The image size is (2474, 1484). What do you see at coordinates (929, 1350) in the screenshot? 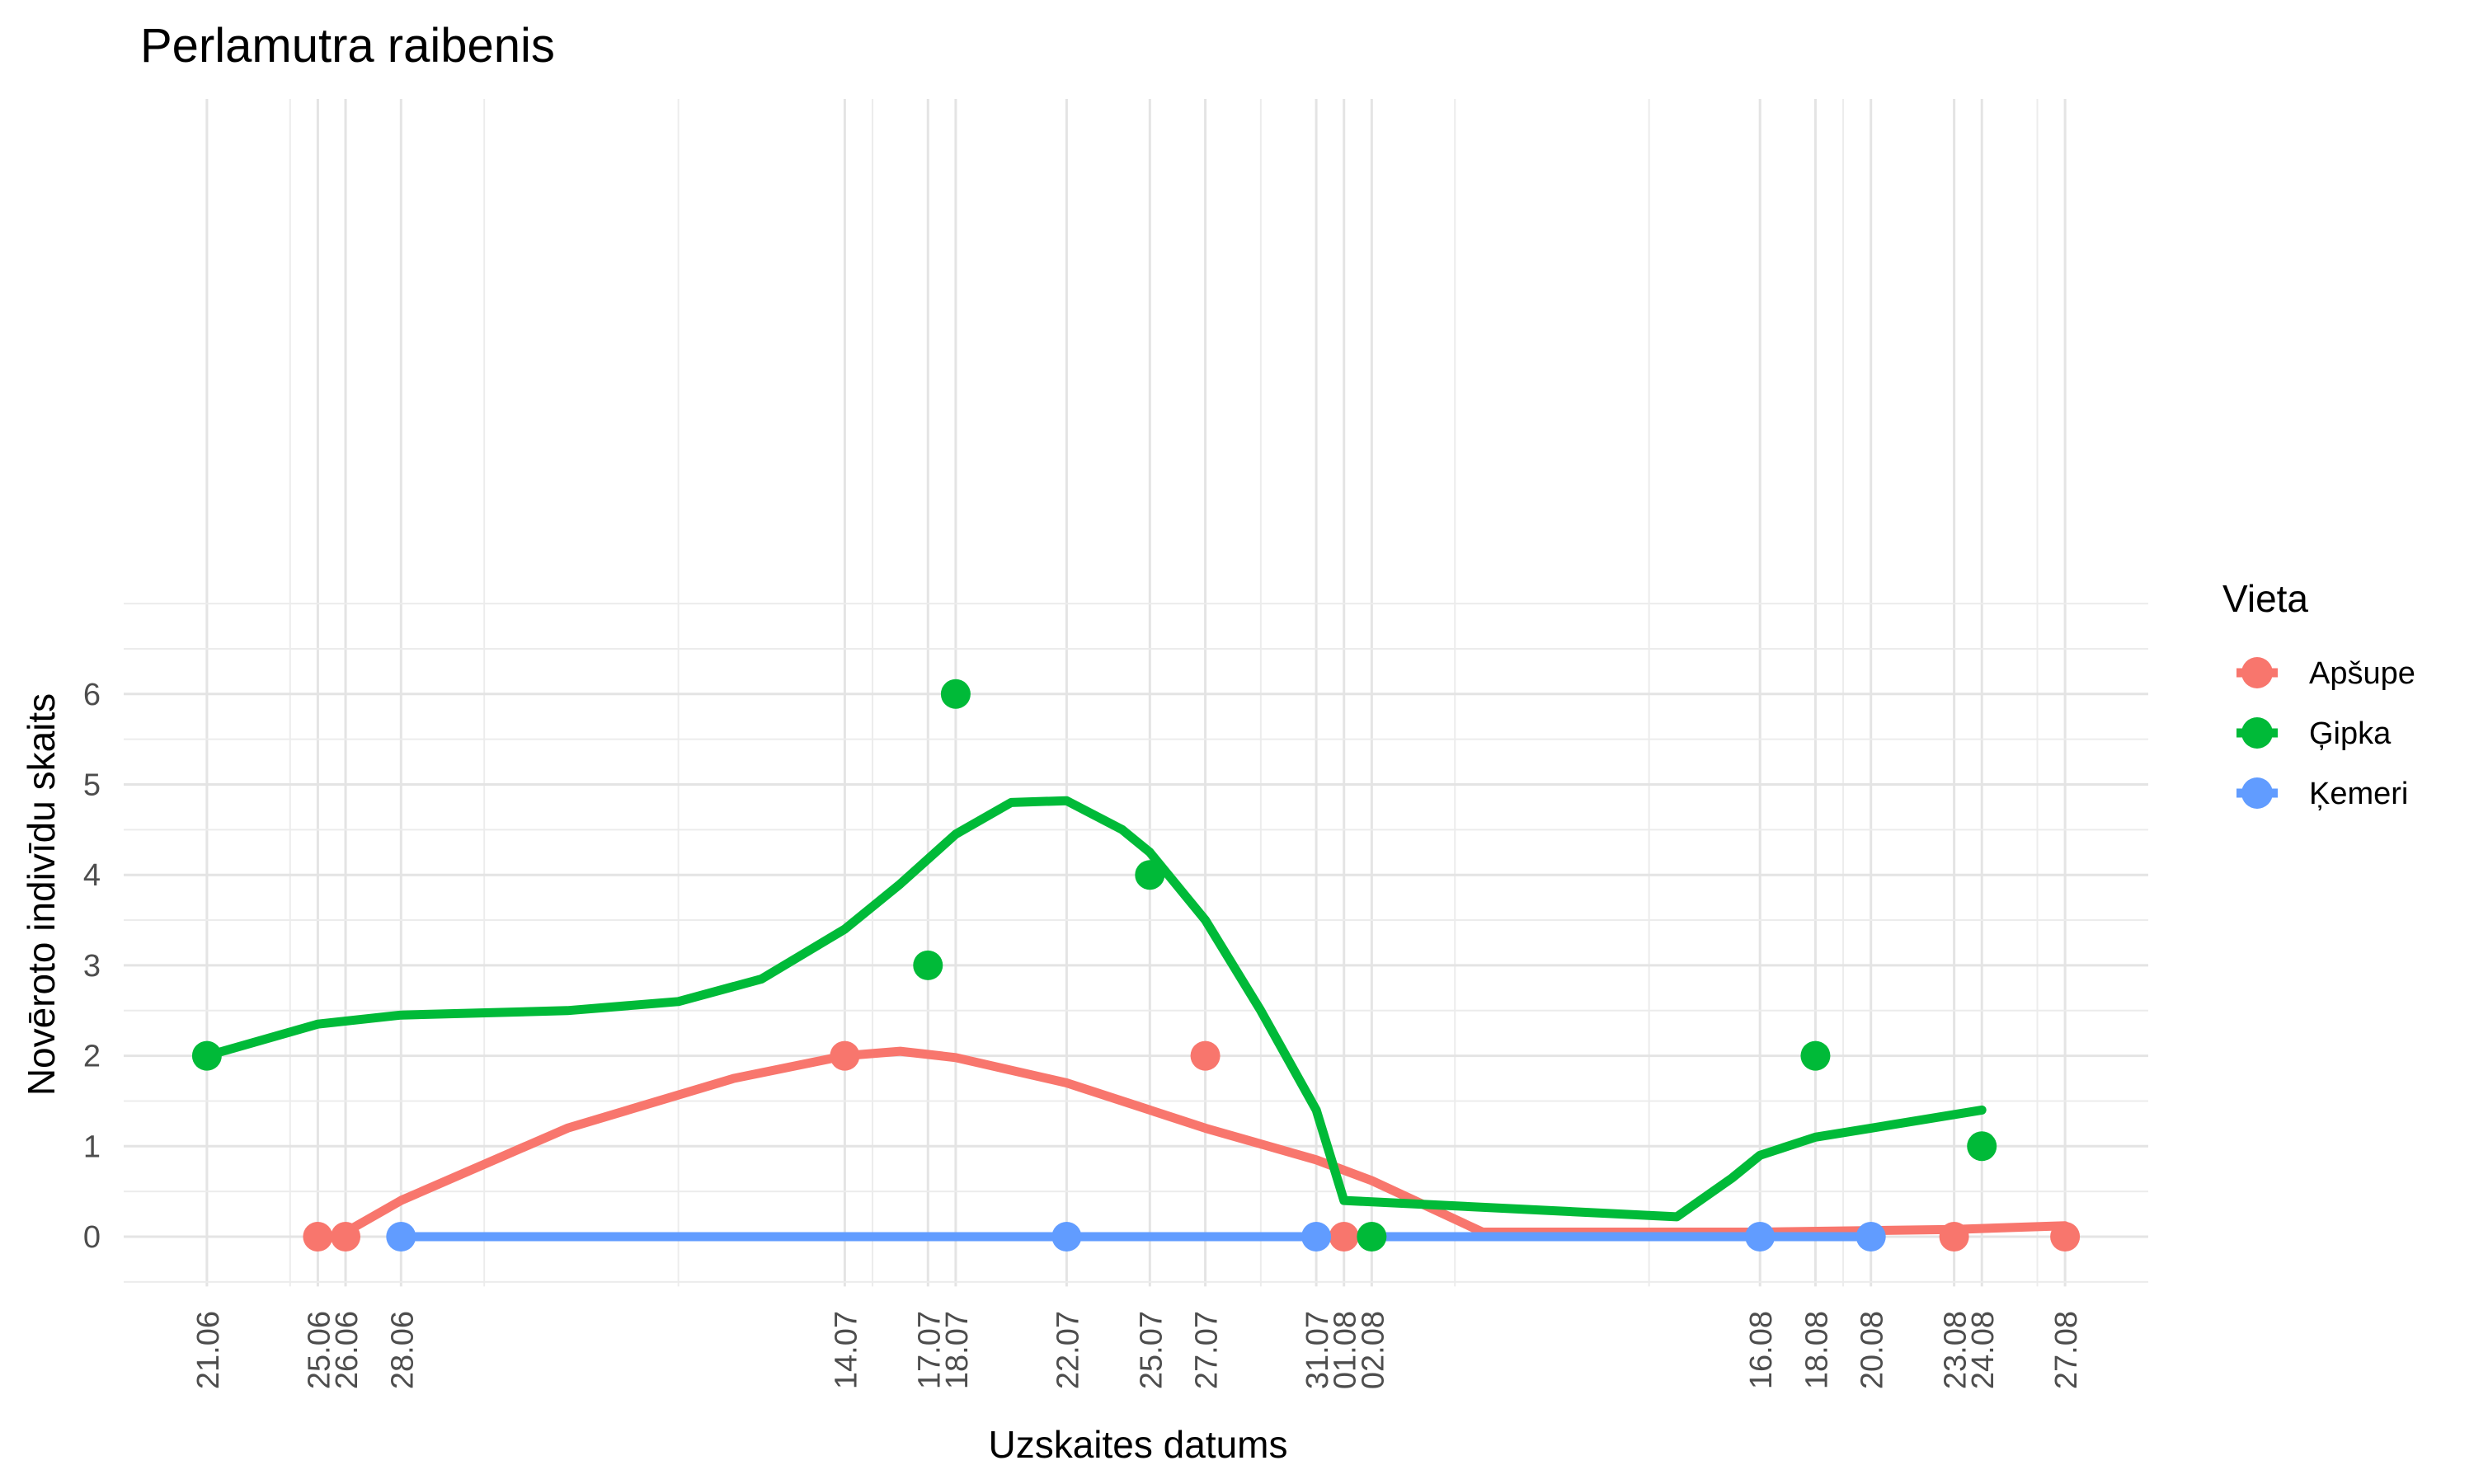
I see `x-tick-label: 17.07` at bounding box center [929, 1350].